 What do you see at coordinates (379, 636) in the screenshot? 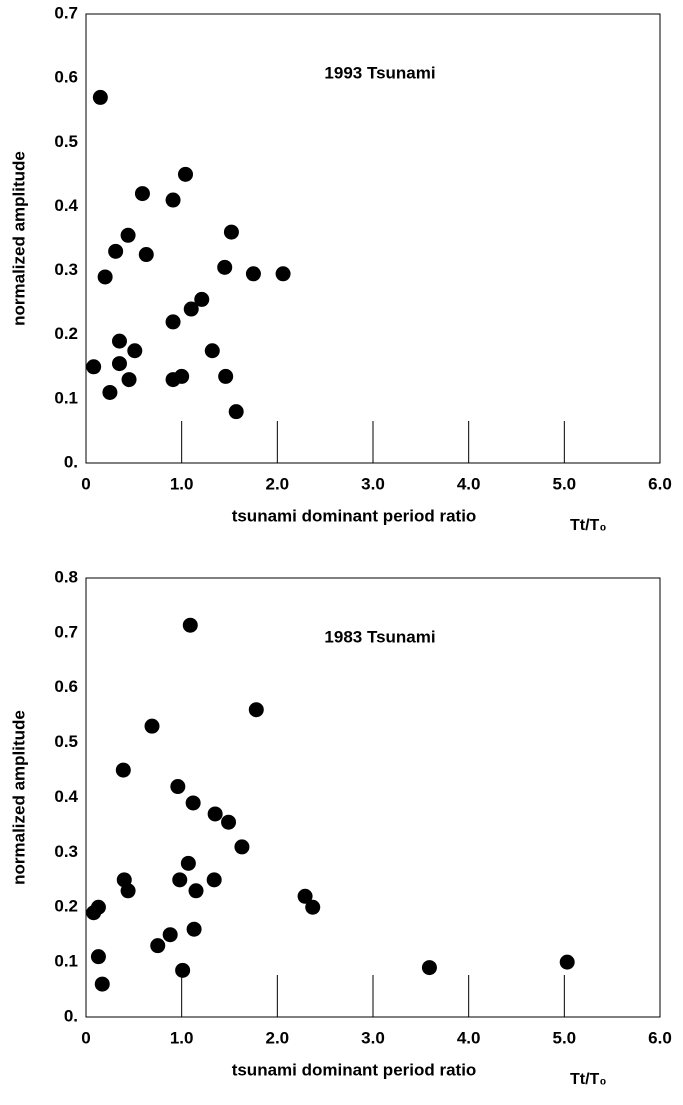
I see `chart-title: 1983 Tsunami` at bounding box center [379, 636].